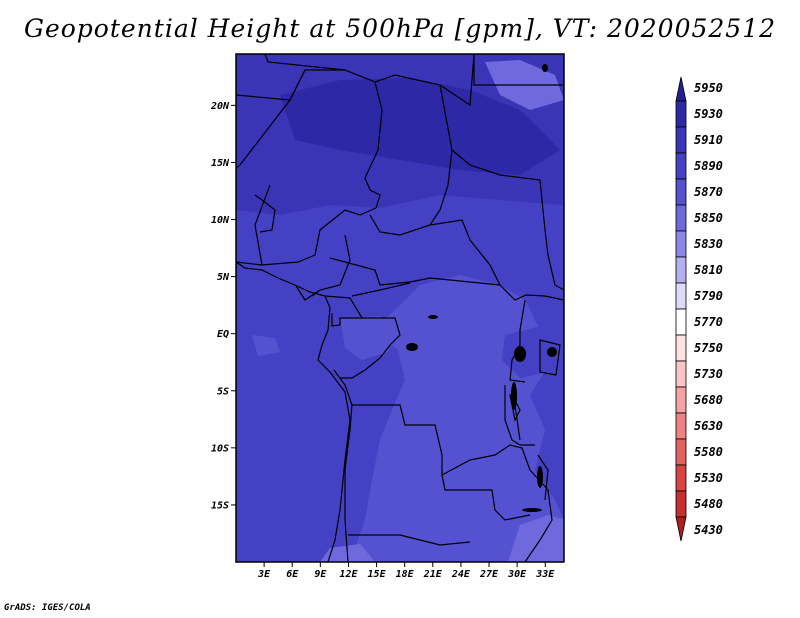 The width and height of the screenshot is (800, 618). I want to click on grads-credit: GrADS: IGES/COLA, so click(47, 608).